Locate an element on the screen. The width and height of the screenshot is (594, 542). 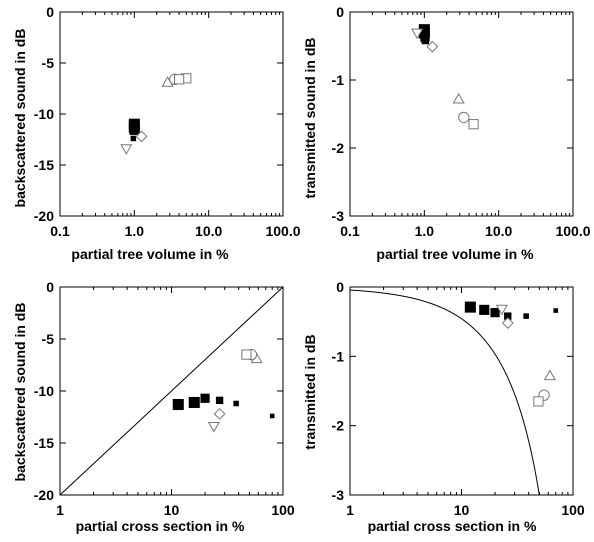
top-right-x-tick-label: 10.0 is located at coordinates (498, 231).